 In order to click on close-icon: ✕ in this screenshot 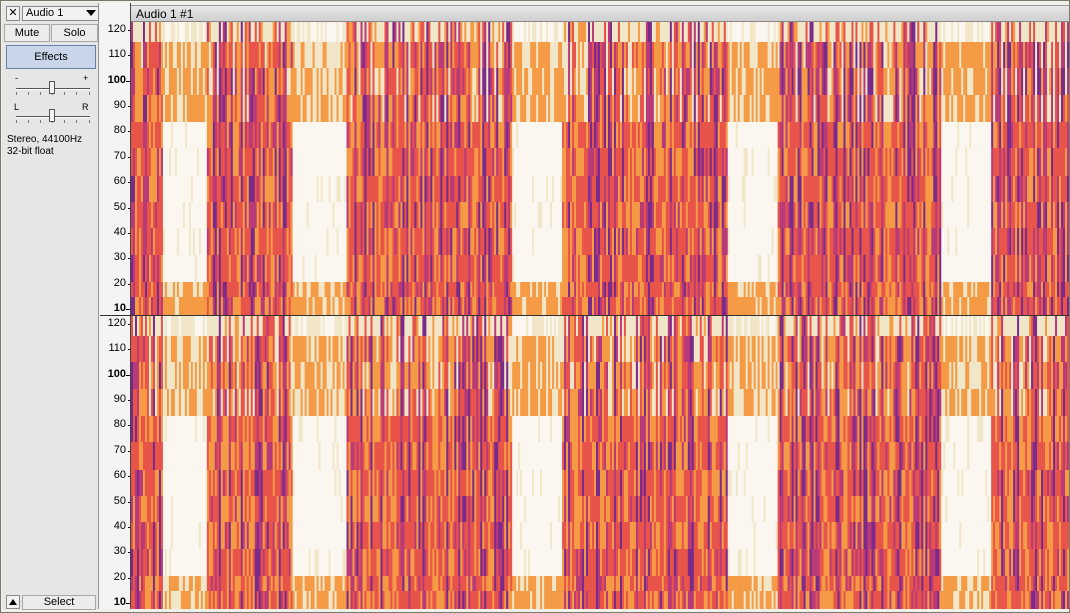, I will do `click(13, 13)`.